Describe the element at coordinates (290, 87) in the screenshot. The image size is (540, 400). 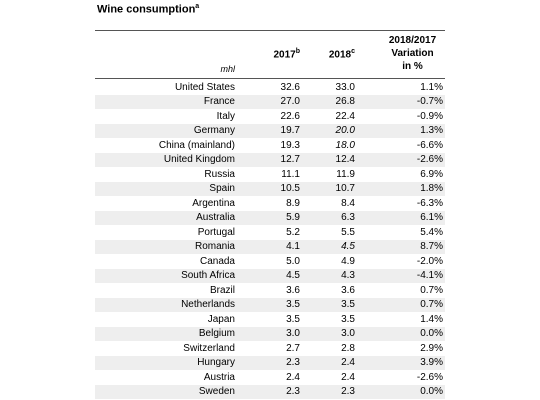
I see `value-2017: 32.6` at that location.